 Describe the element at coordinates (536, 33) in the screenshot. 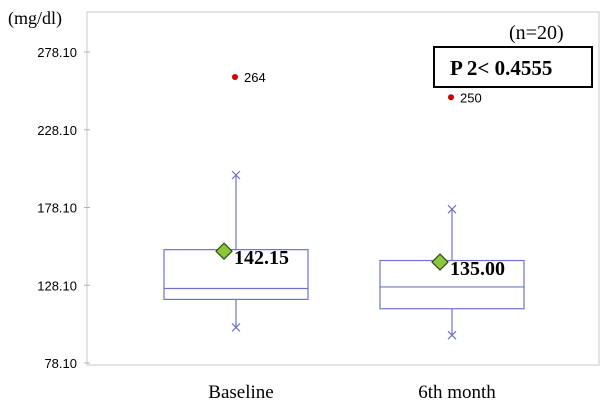

I see `sample-size-note: (n=20)` at that location.